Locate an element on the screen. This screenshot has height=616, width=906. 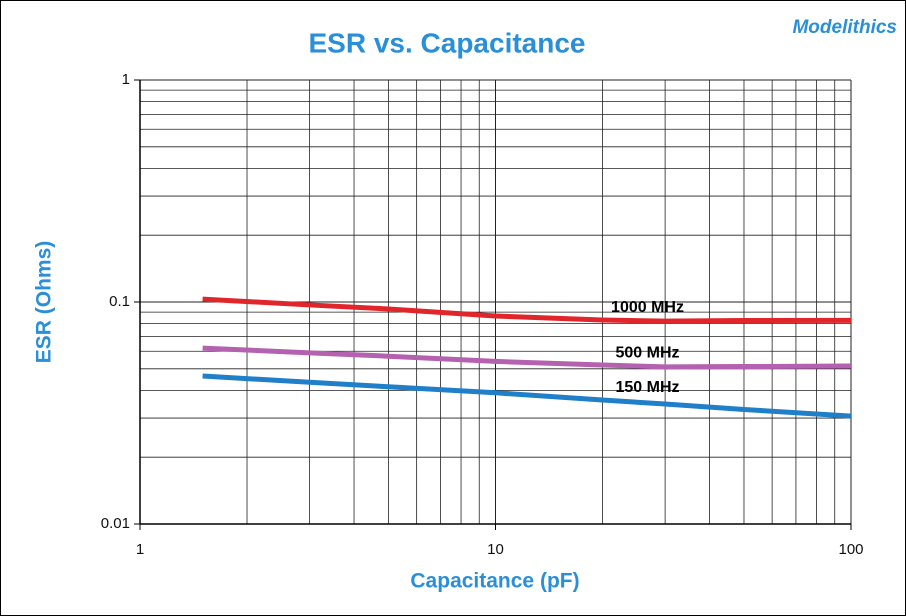
y-tick-label: 1 is located at coordinates (126, 79).